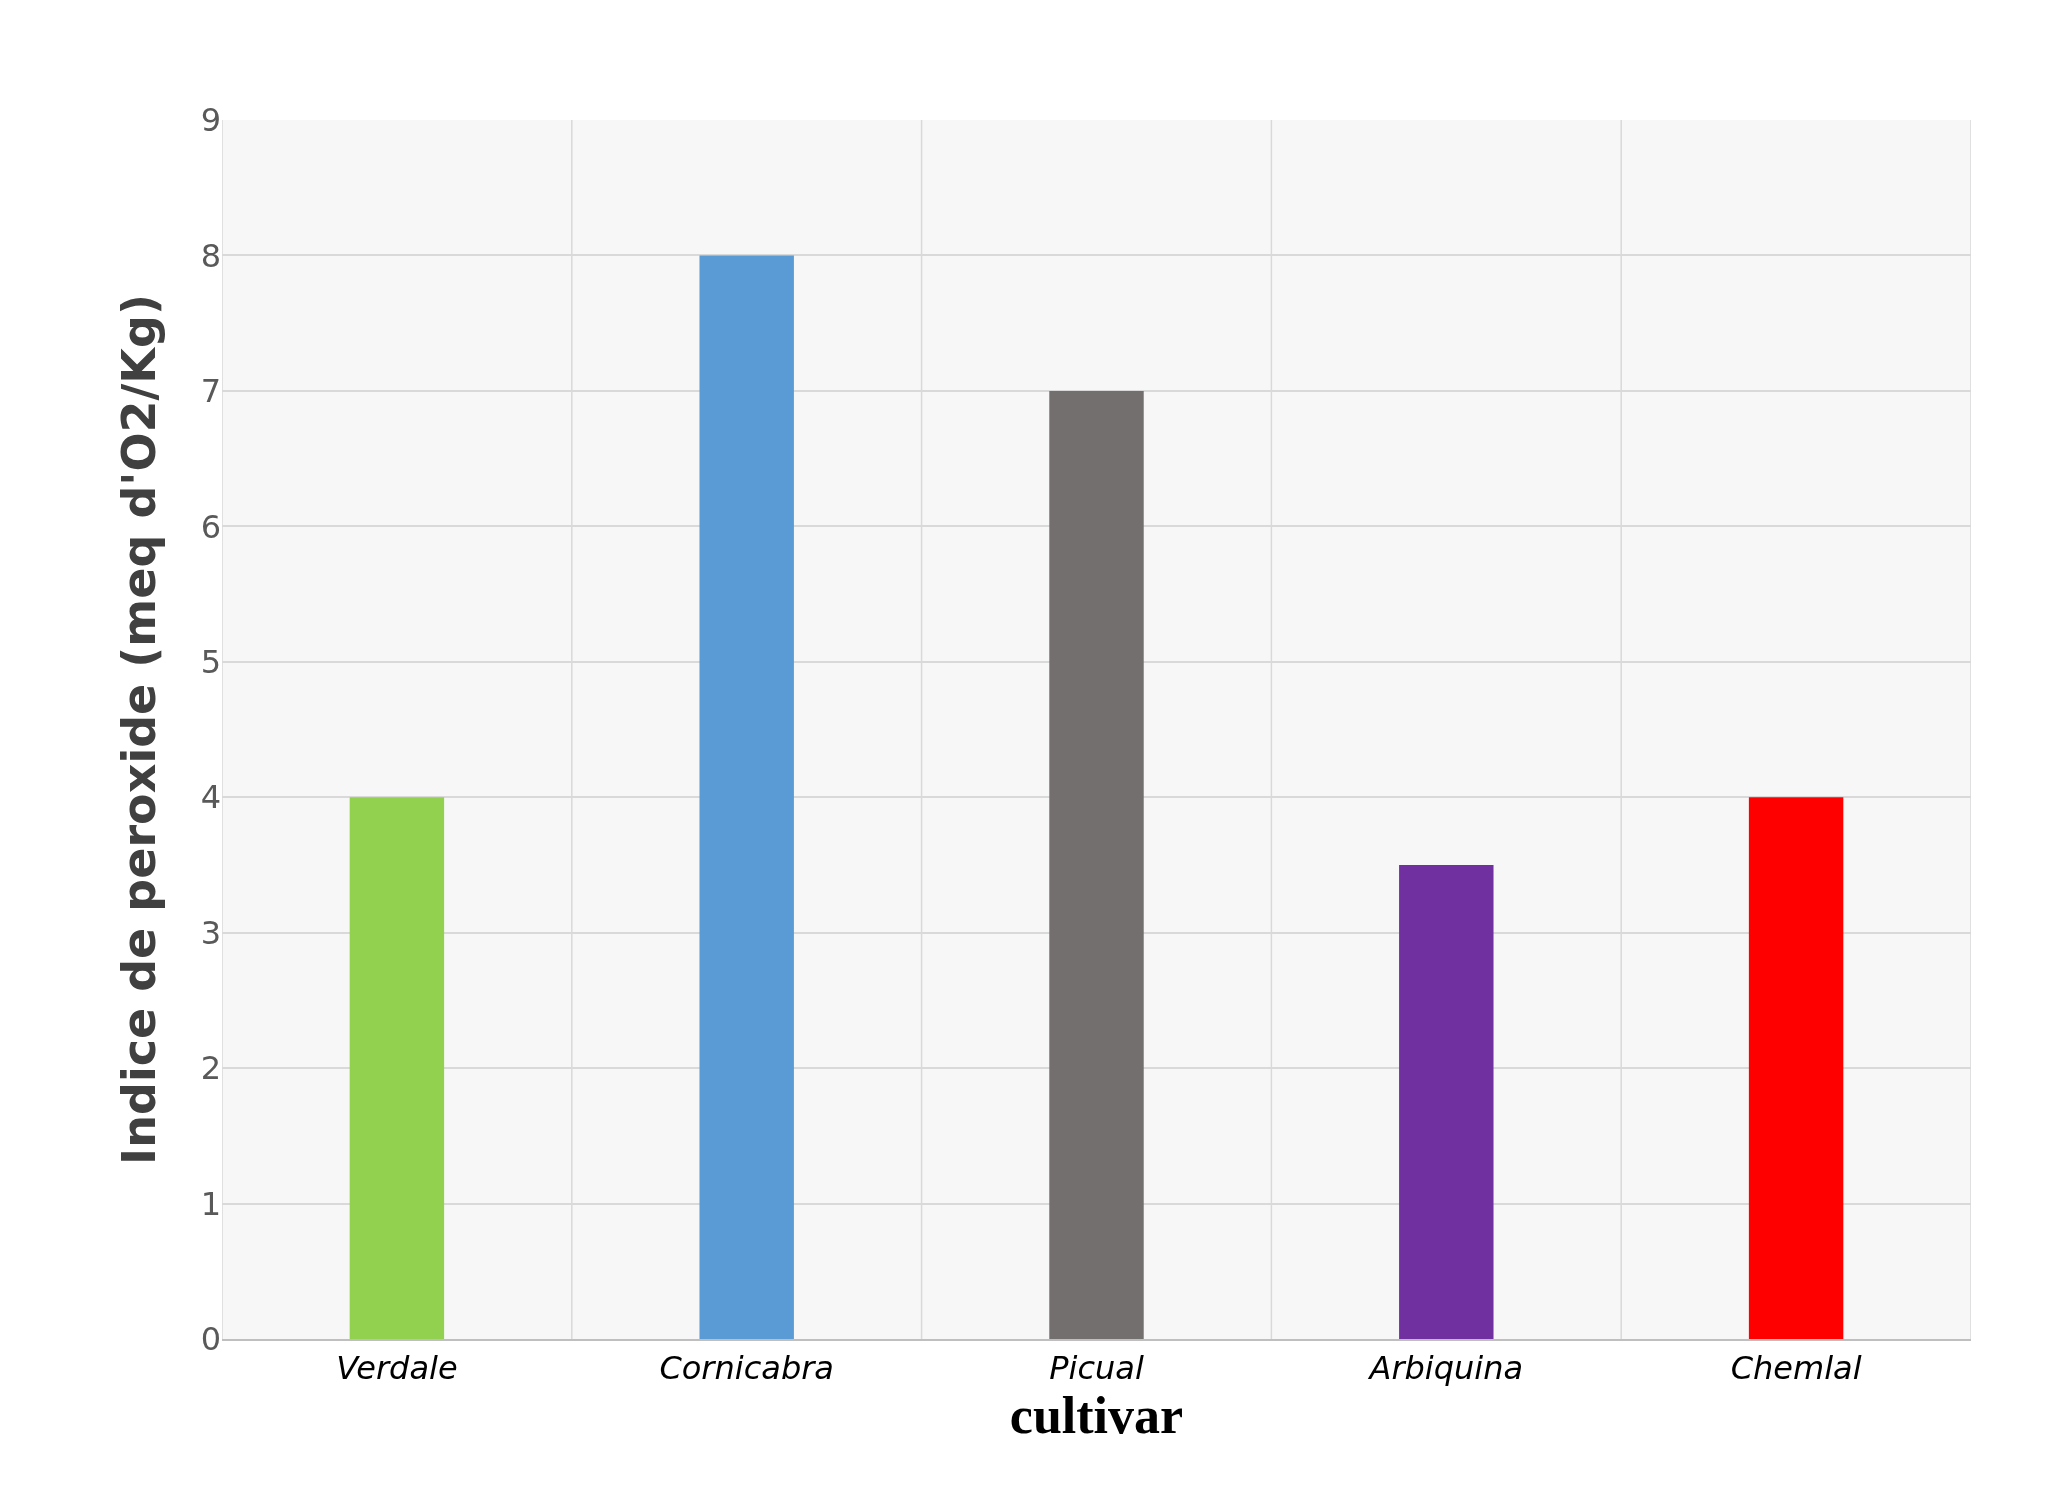 This screenshot has height=1488, width=2051. What do you see at coordinates (139, 729) in the screenshot?
I see `y-axis-title: Indice de peroxide (meq d'O2/Kg)` at bounding box center [139, 729].